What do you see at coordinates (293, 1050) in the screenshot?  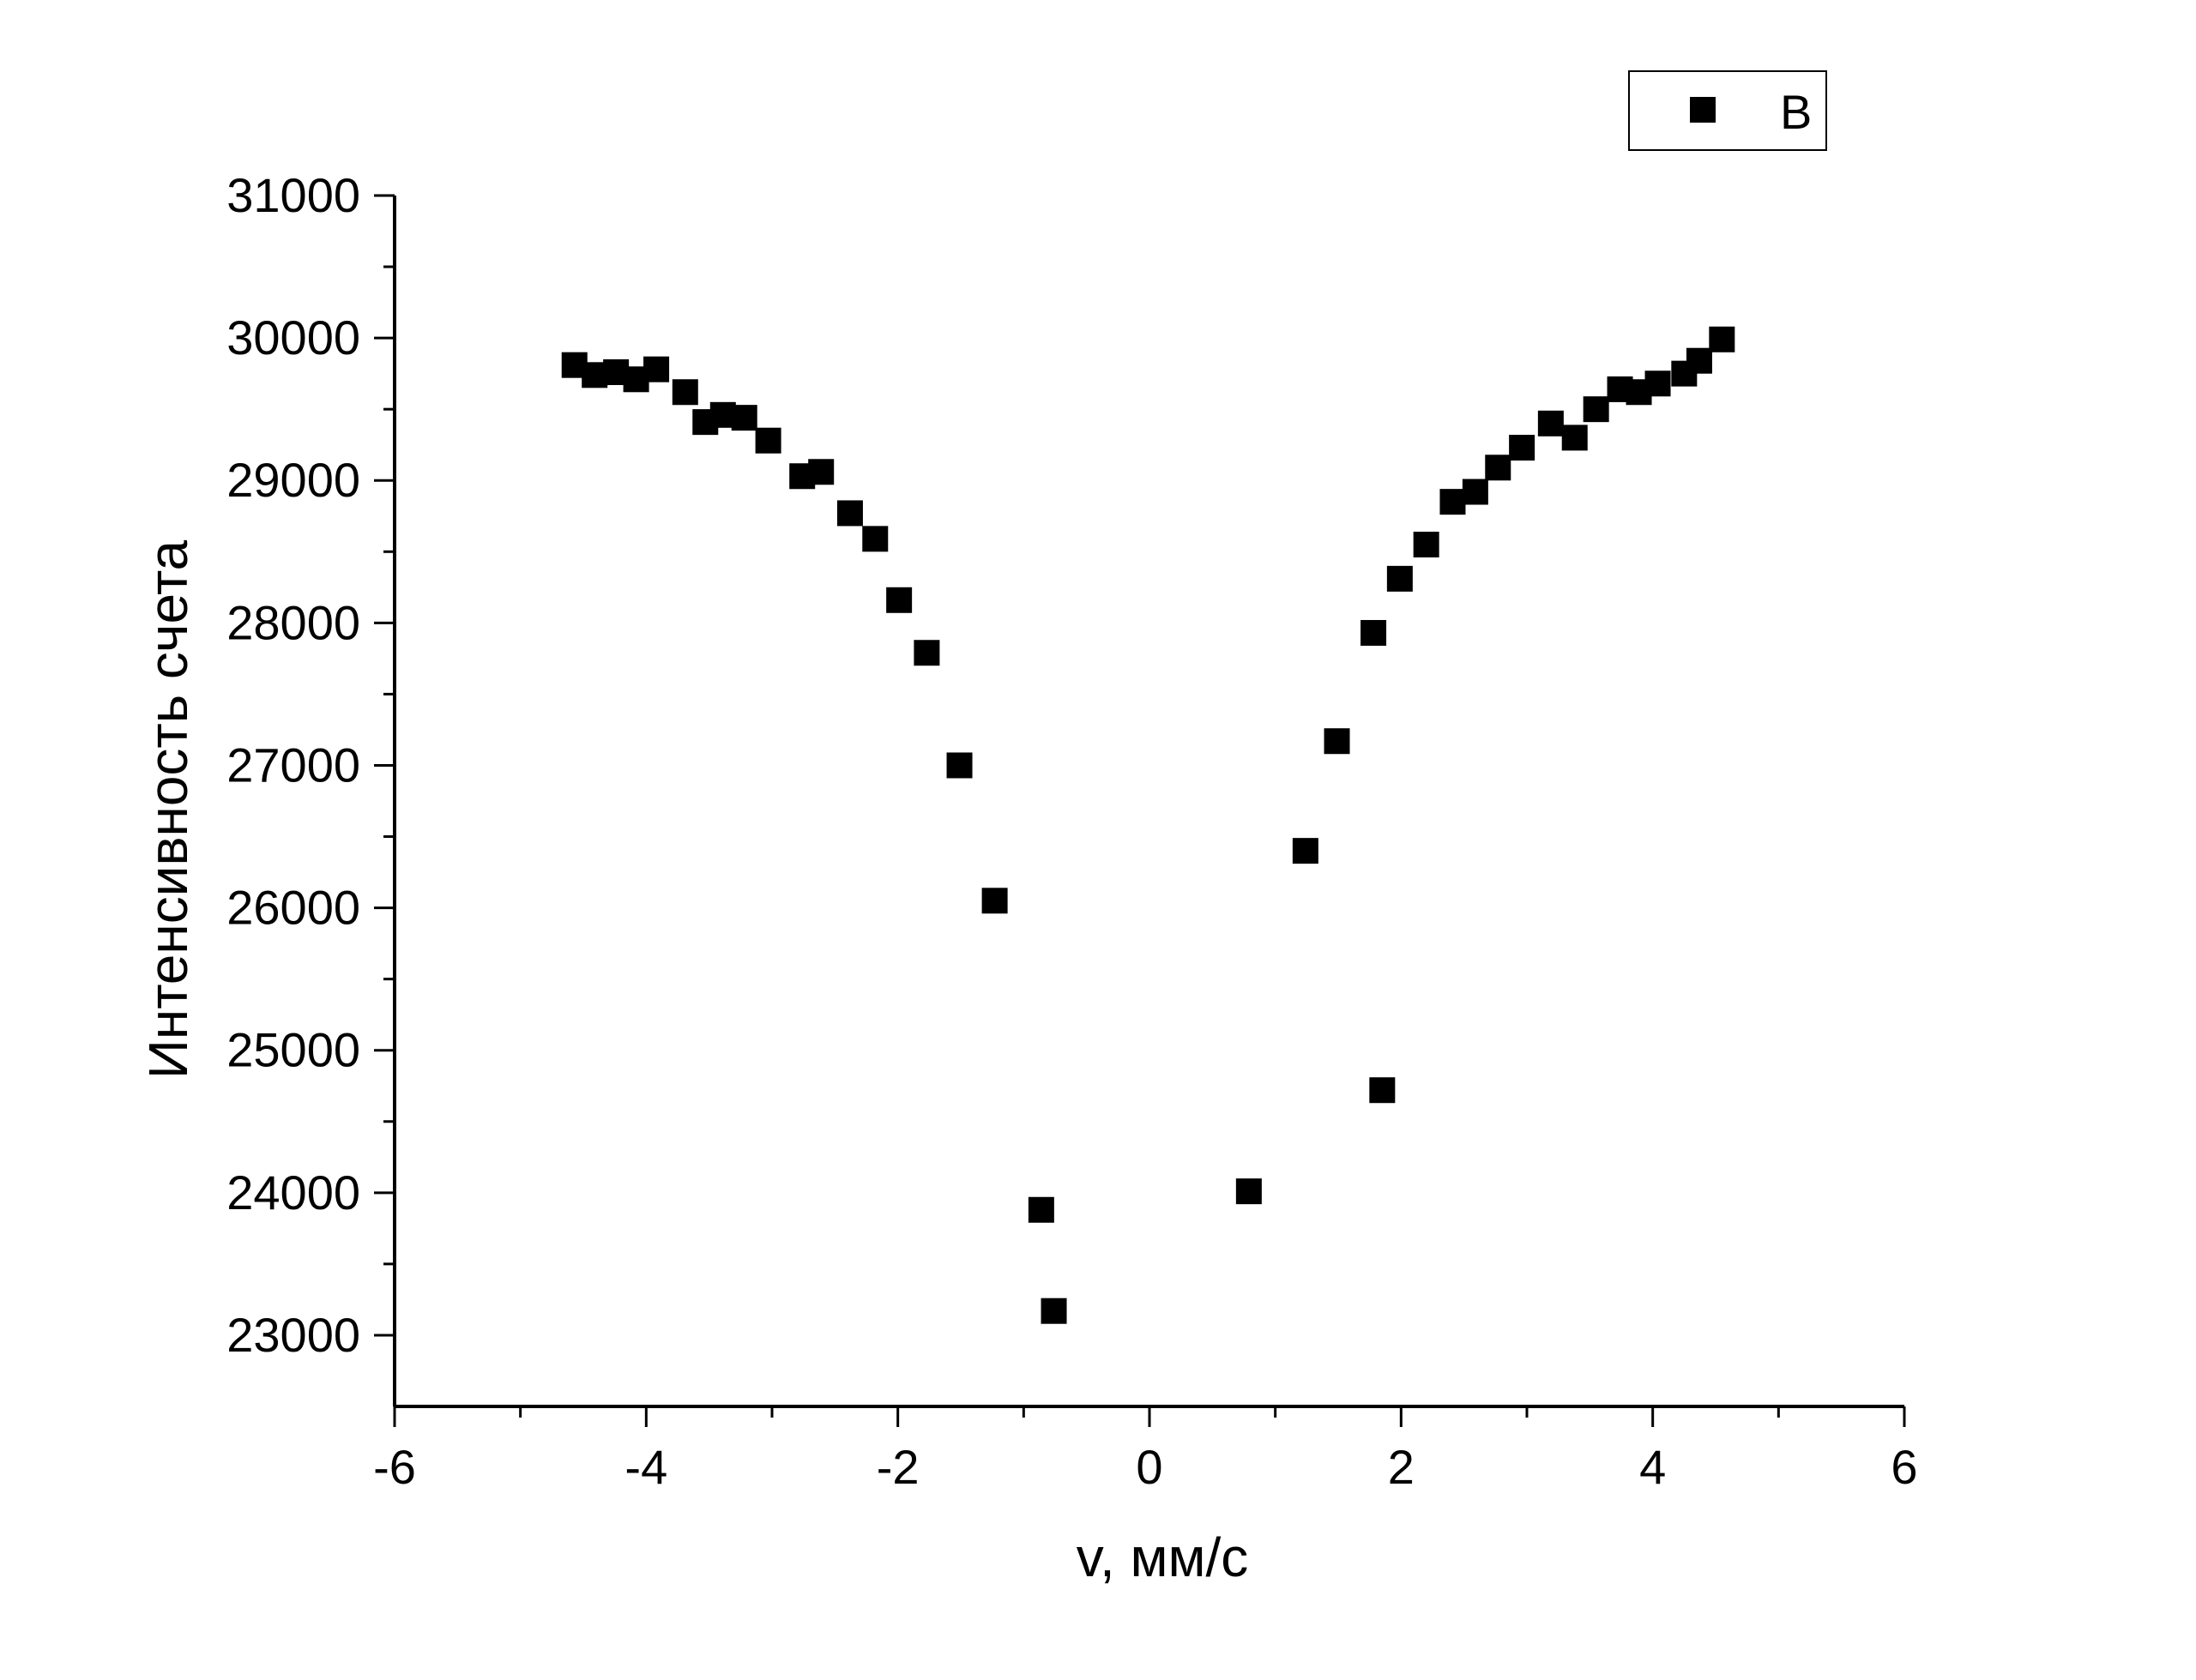 I see `y-tick-label: 25000` at bounding box center [293, 1050].